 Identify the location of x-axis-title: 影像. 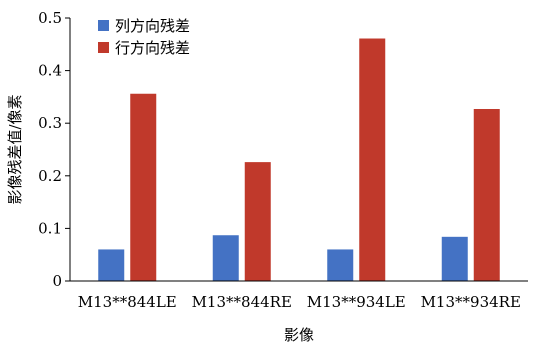
(299, 335).